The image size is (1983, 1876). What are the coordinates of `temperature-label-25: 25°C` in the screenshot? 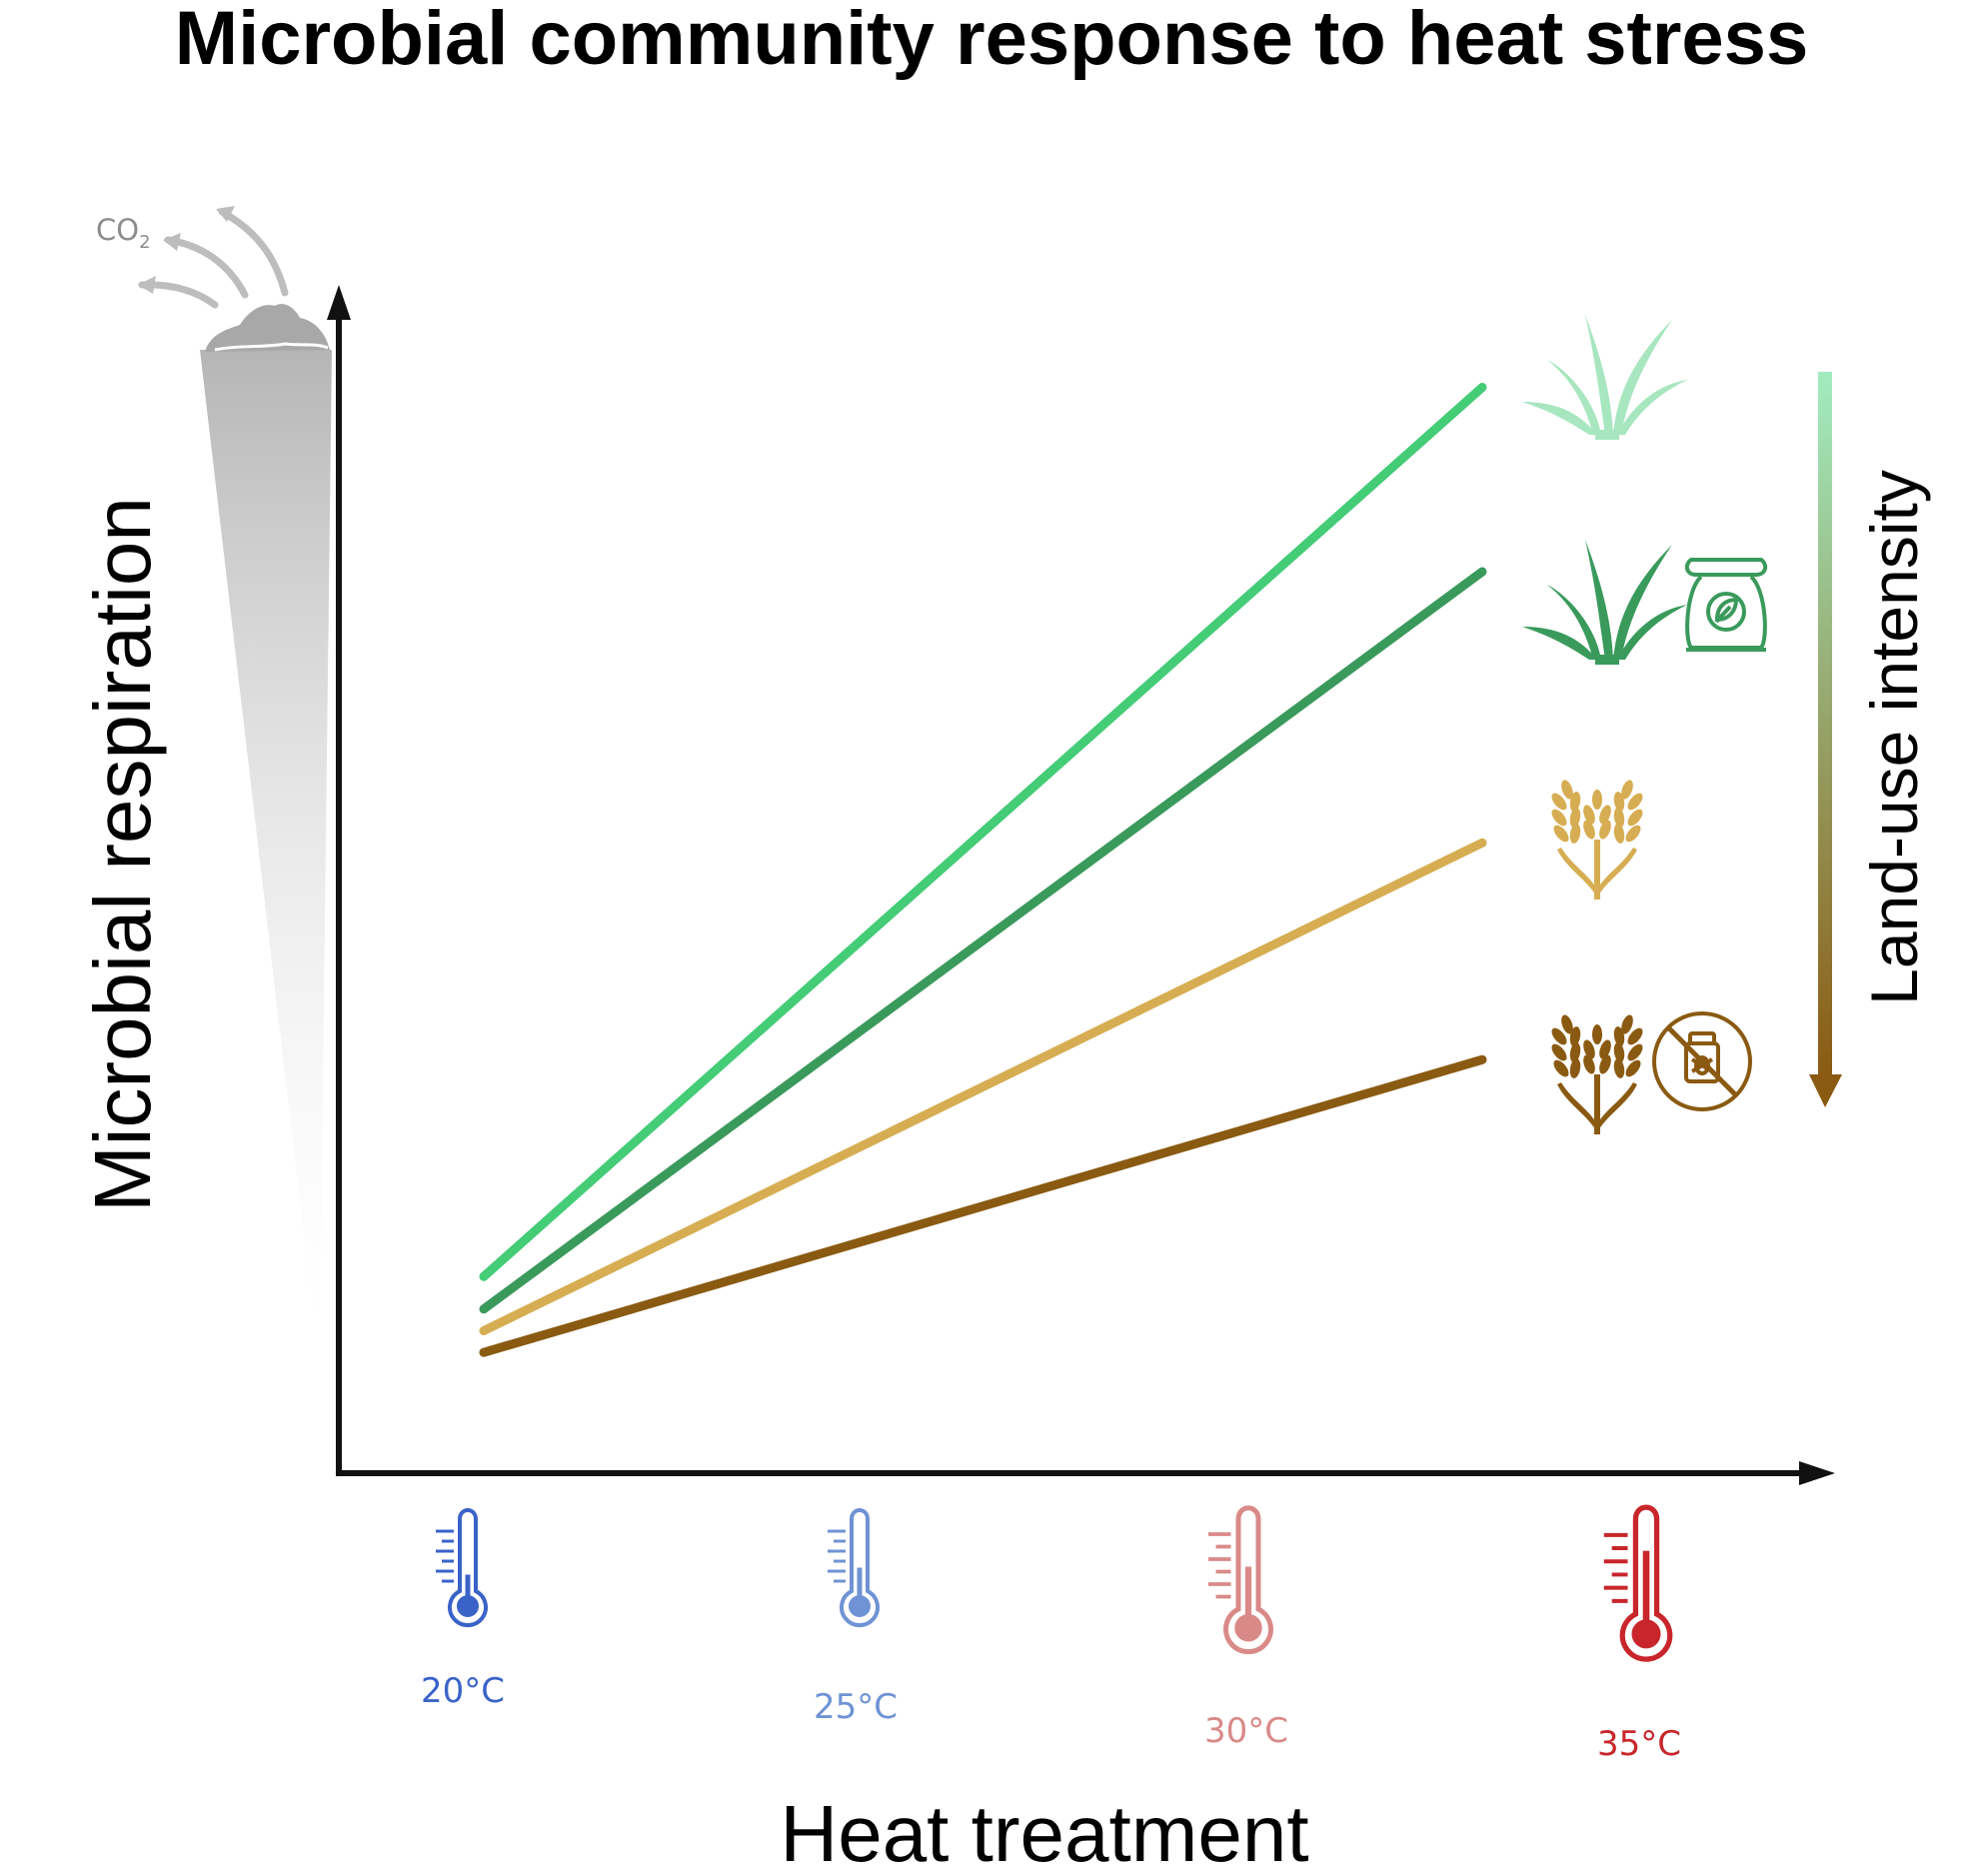 It's located at (856, 1707).